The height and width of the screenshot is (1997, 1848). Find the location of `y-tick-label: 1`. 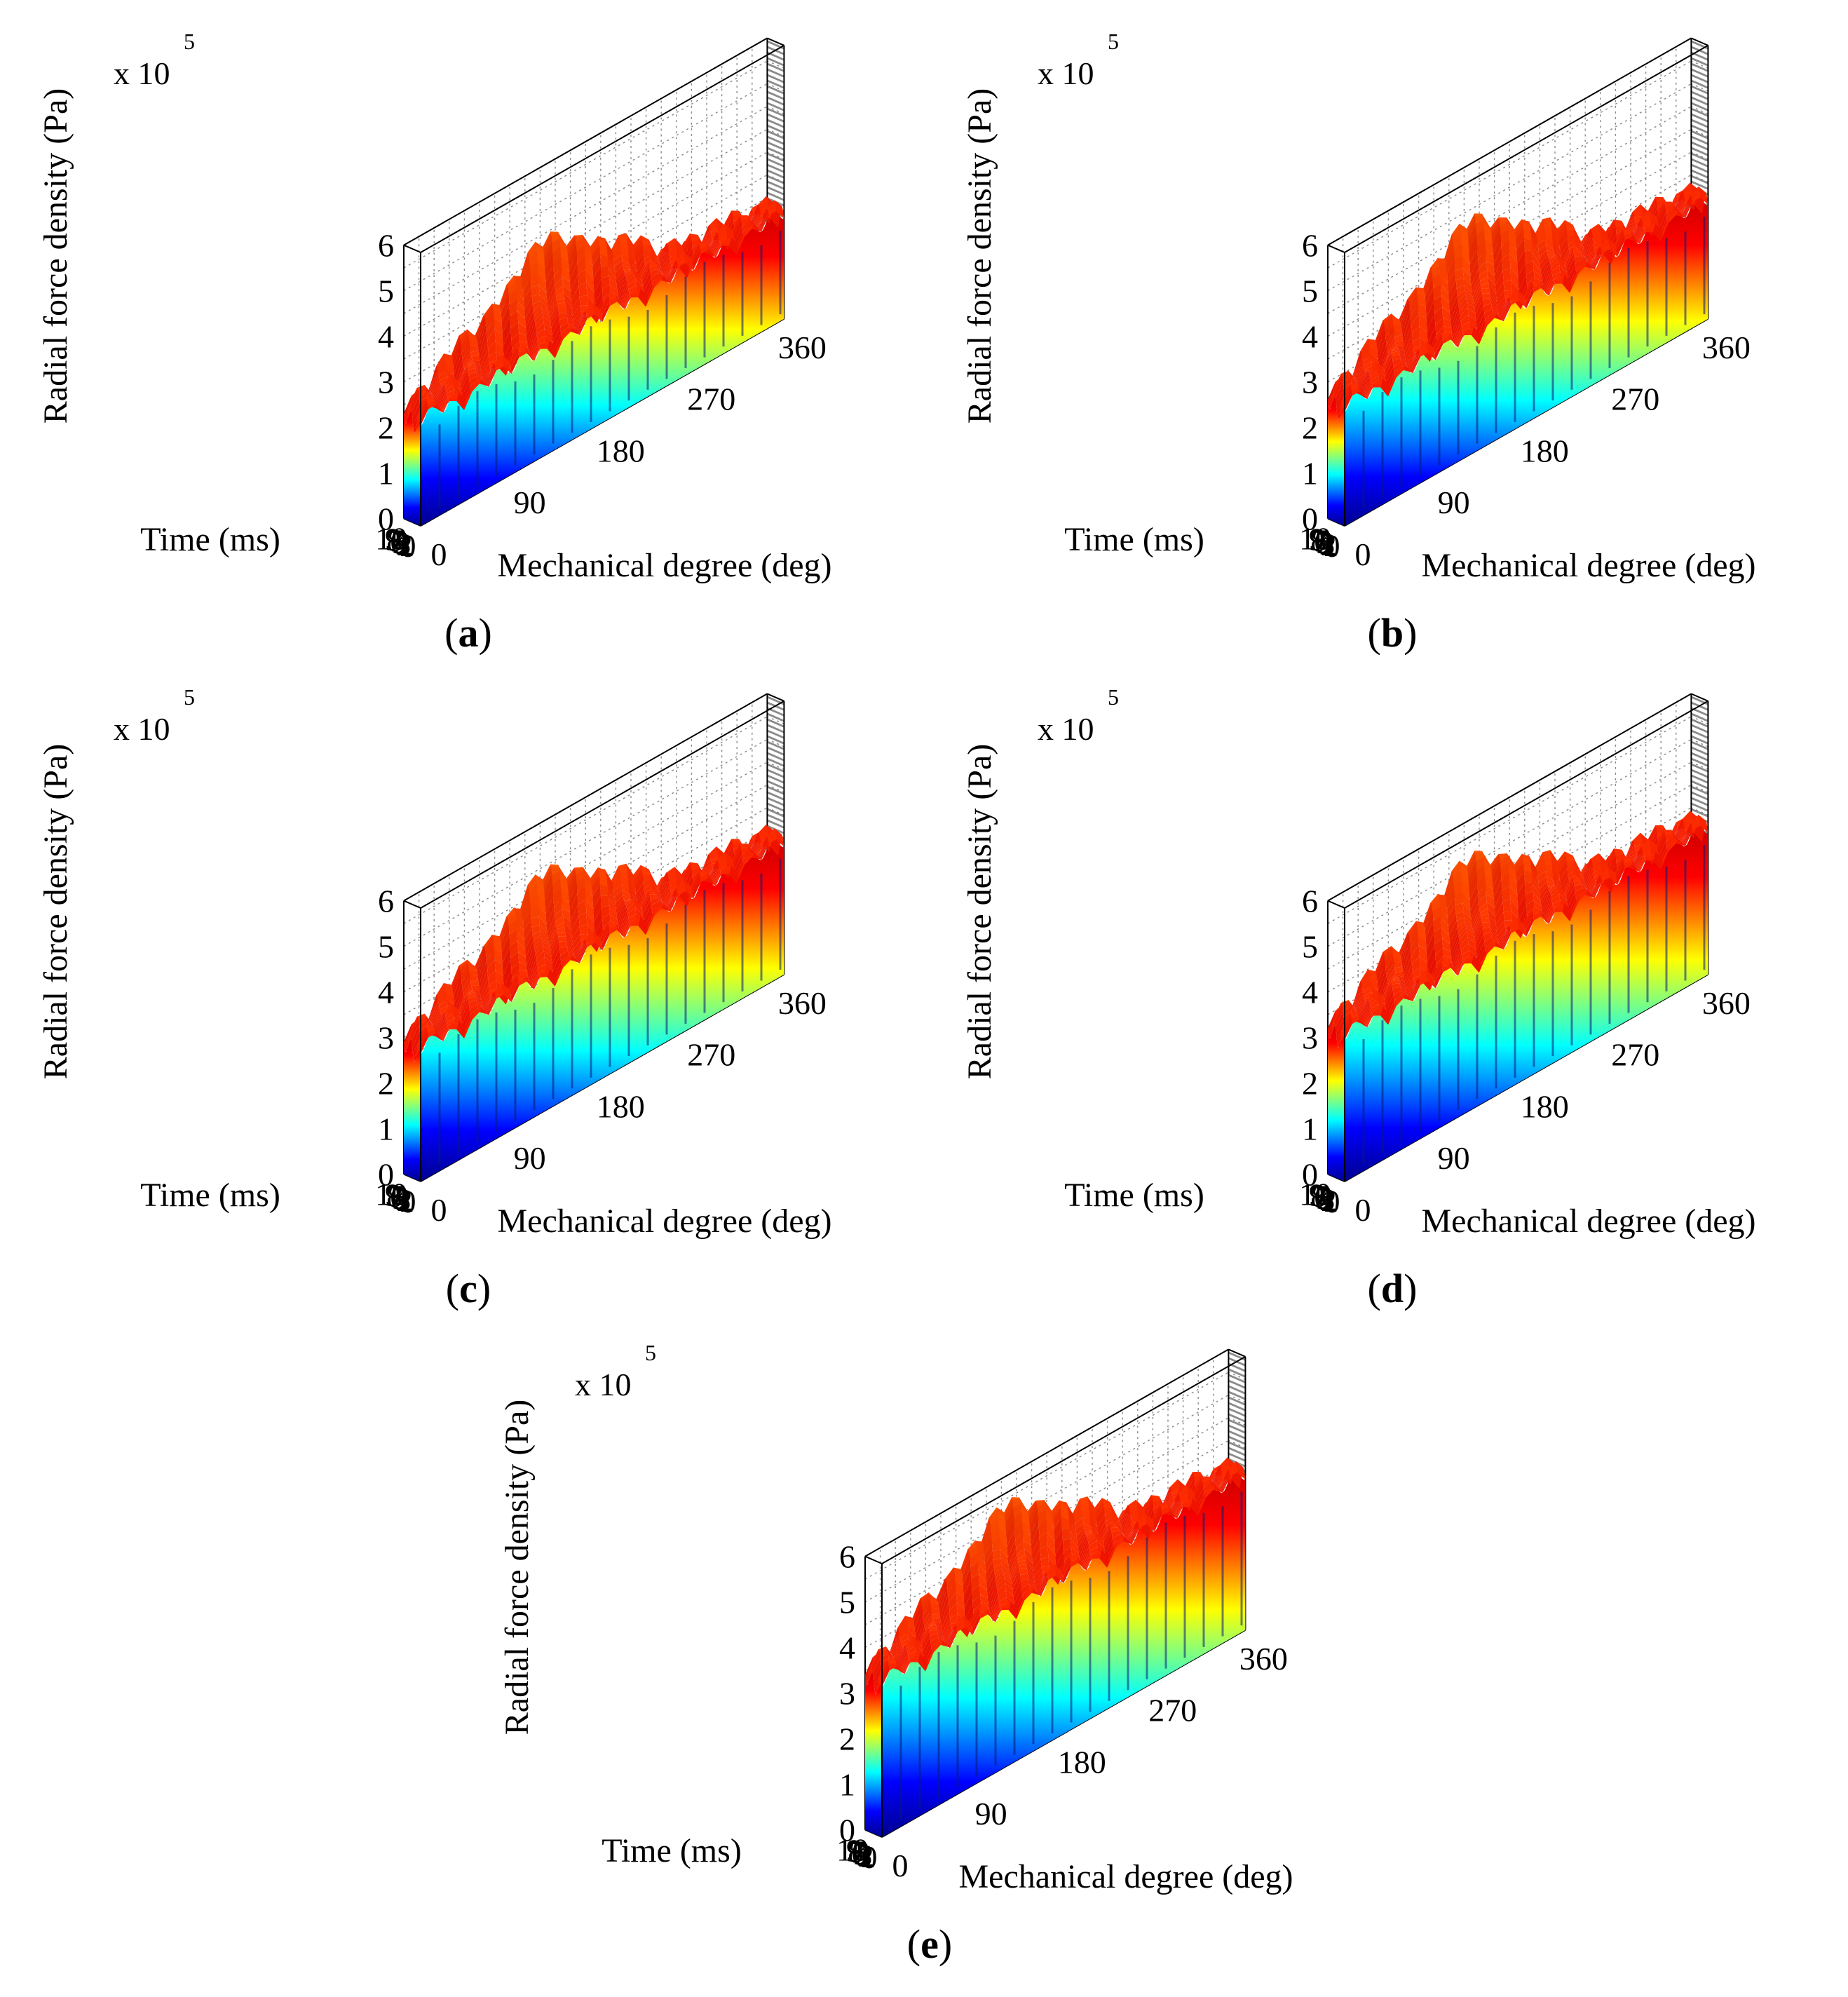

y-tick-label: 1 is located at coordinates (1330, 545).